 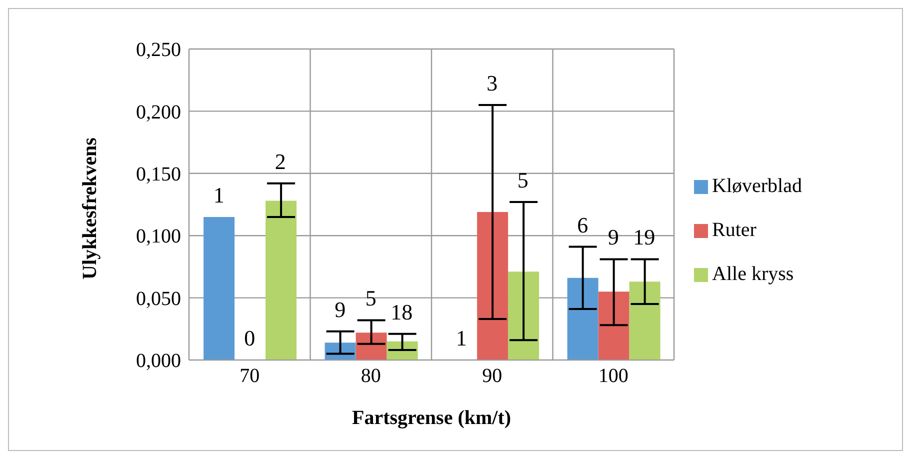 I want to click on annotation: 2, so click(x=280, y=161).